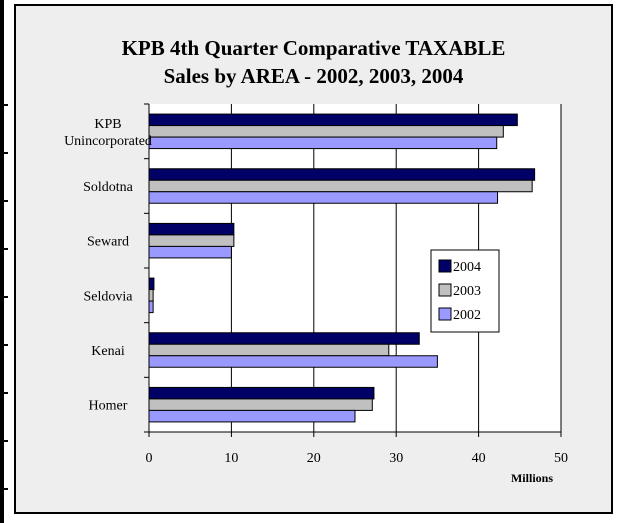 Image resolution: width=622 pixels, height=523 pixels. I want to click on category-label: Unincorporated, so click(108, 141).